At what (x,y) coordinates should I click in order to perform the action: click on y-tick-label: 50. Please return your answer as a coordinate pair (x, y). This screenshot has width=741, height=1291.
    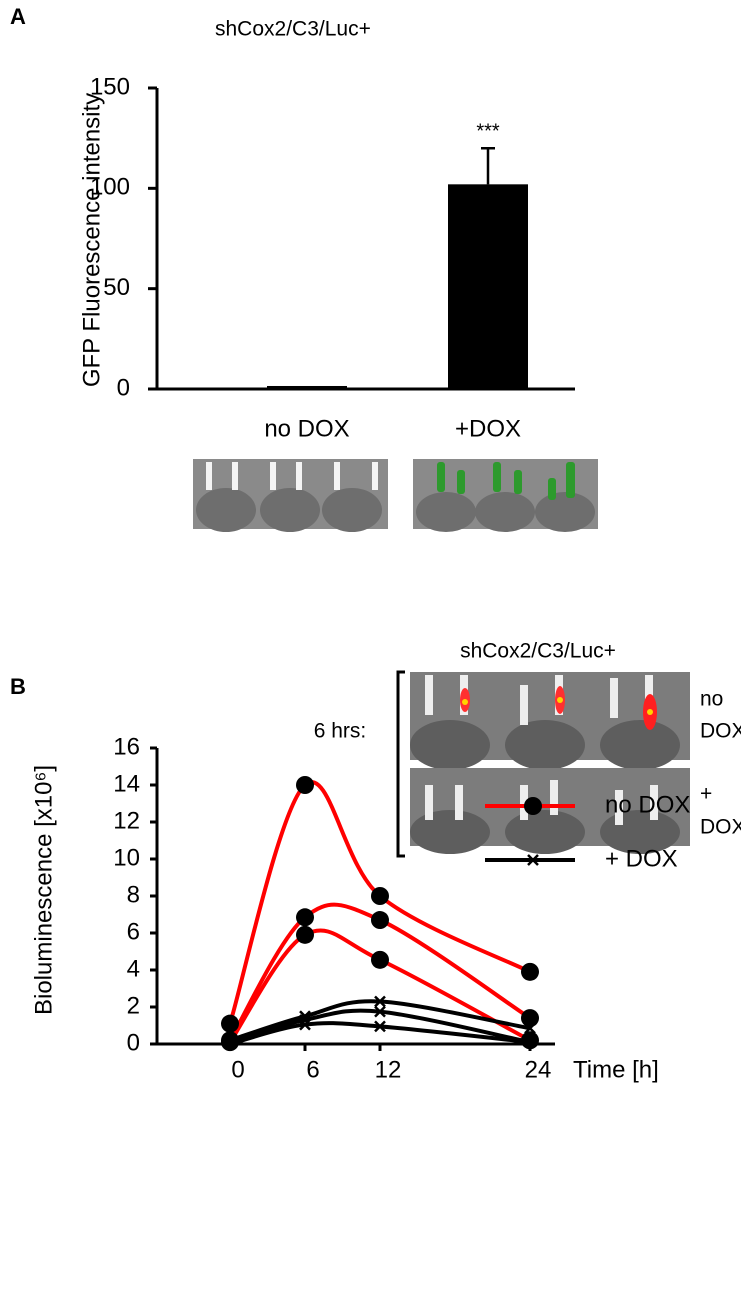
    Looking at the image, I should click on (116, 287).